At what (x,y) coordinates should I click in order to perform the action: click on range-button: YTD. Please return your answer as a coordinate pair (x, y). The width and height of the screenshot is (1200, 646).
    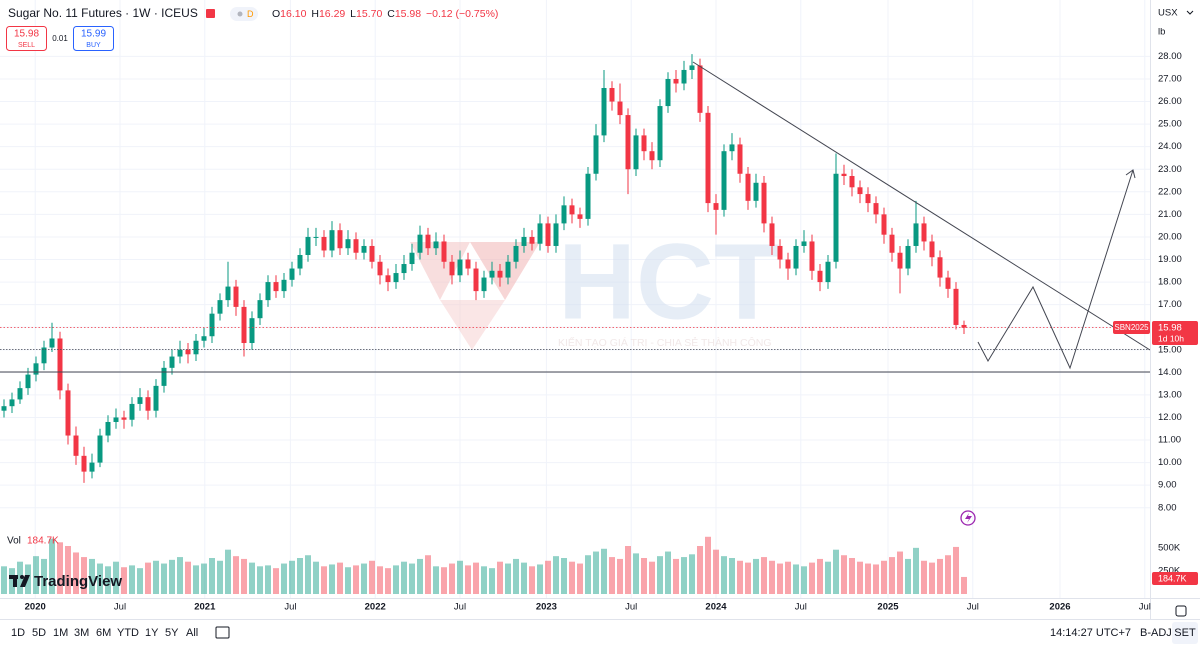
    Looking at the image, I should click on (128, 633).